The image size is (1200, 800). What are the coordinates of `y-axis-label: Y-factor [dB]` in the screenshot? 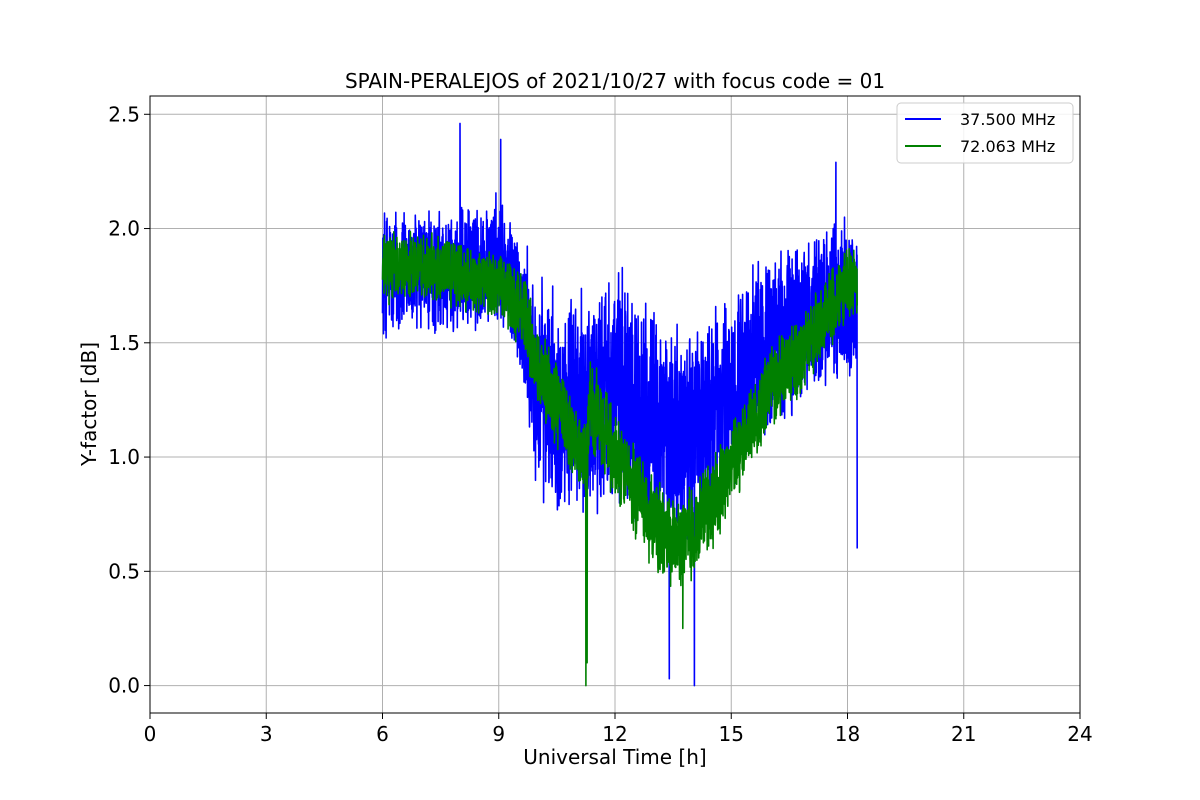 It's located at (89, 404).